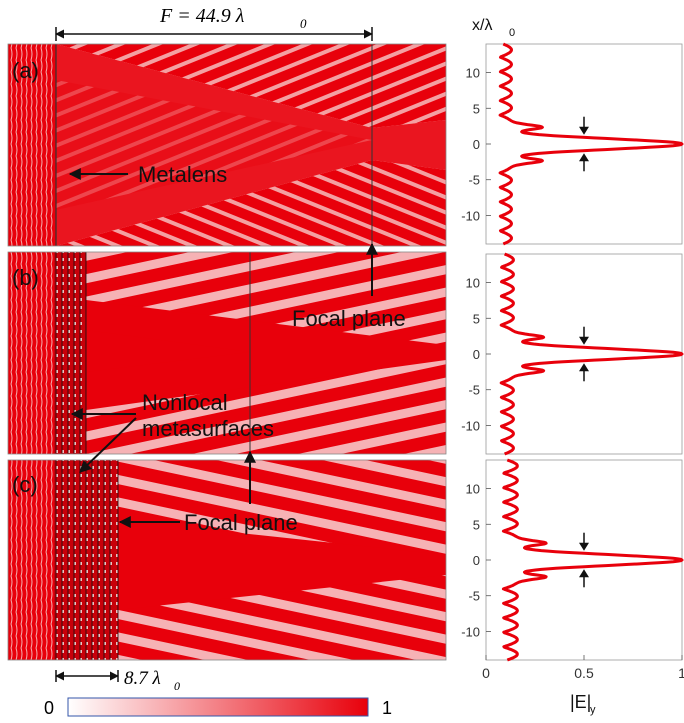 The width and height of the screenshot is (684, 723). I want to click on metalens-label: Metalens, so click(182, 174).